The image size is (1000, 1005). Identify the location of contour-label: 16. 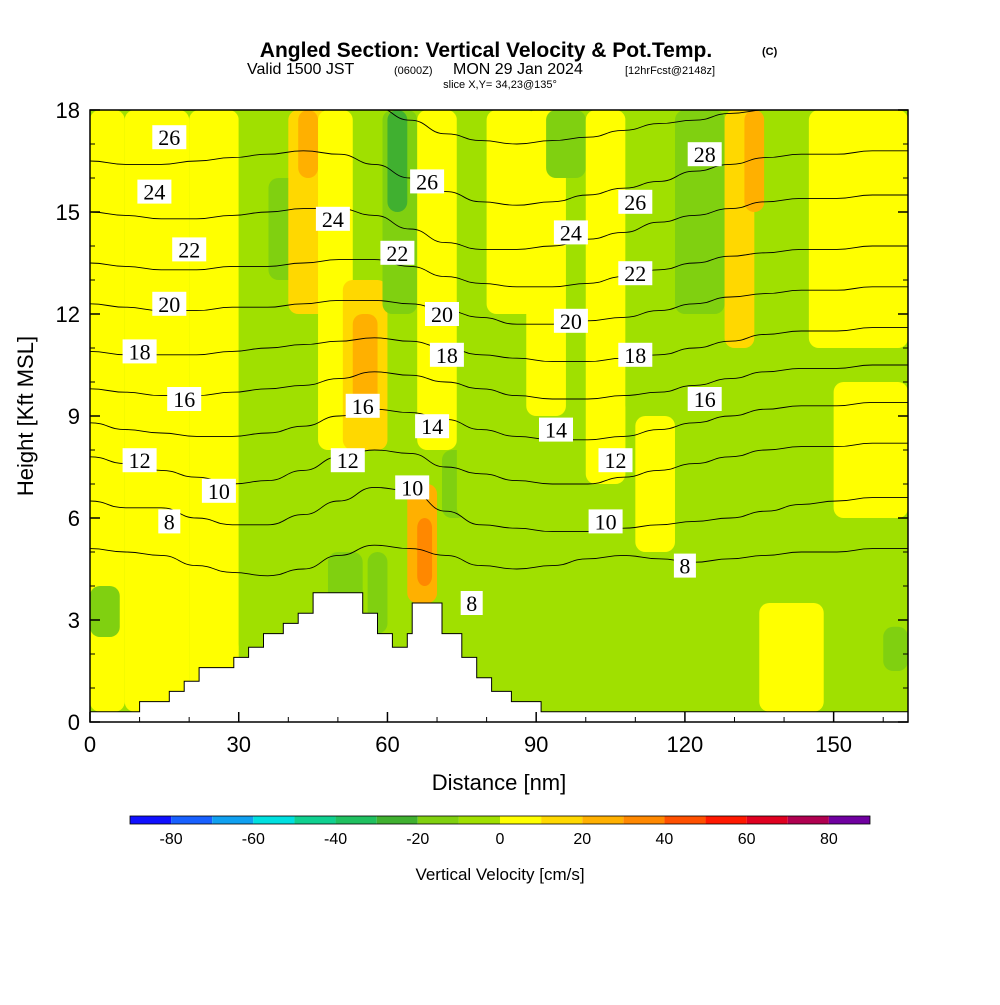
(704, 399).